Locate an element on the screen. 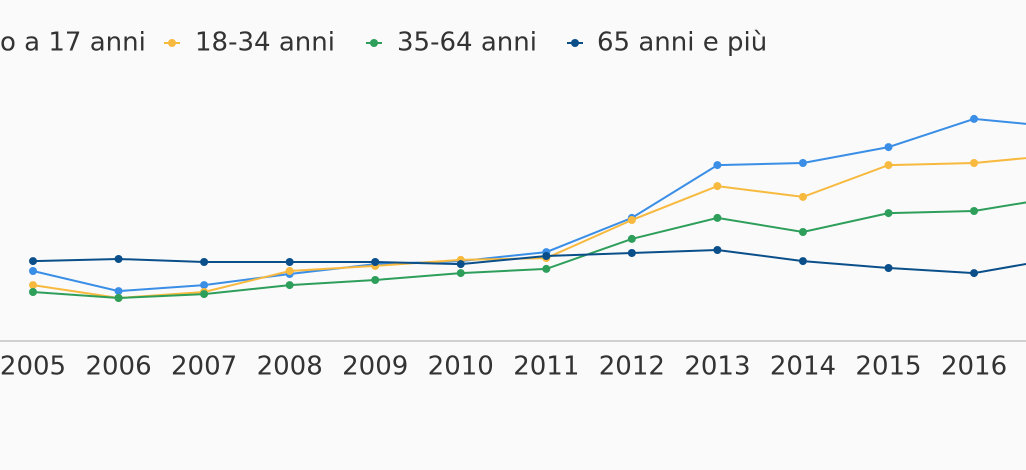 This screenshot has width=1026, height=470. x-tick-label: 2016 is located at coordinates (974, 367).